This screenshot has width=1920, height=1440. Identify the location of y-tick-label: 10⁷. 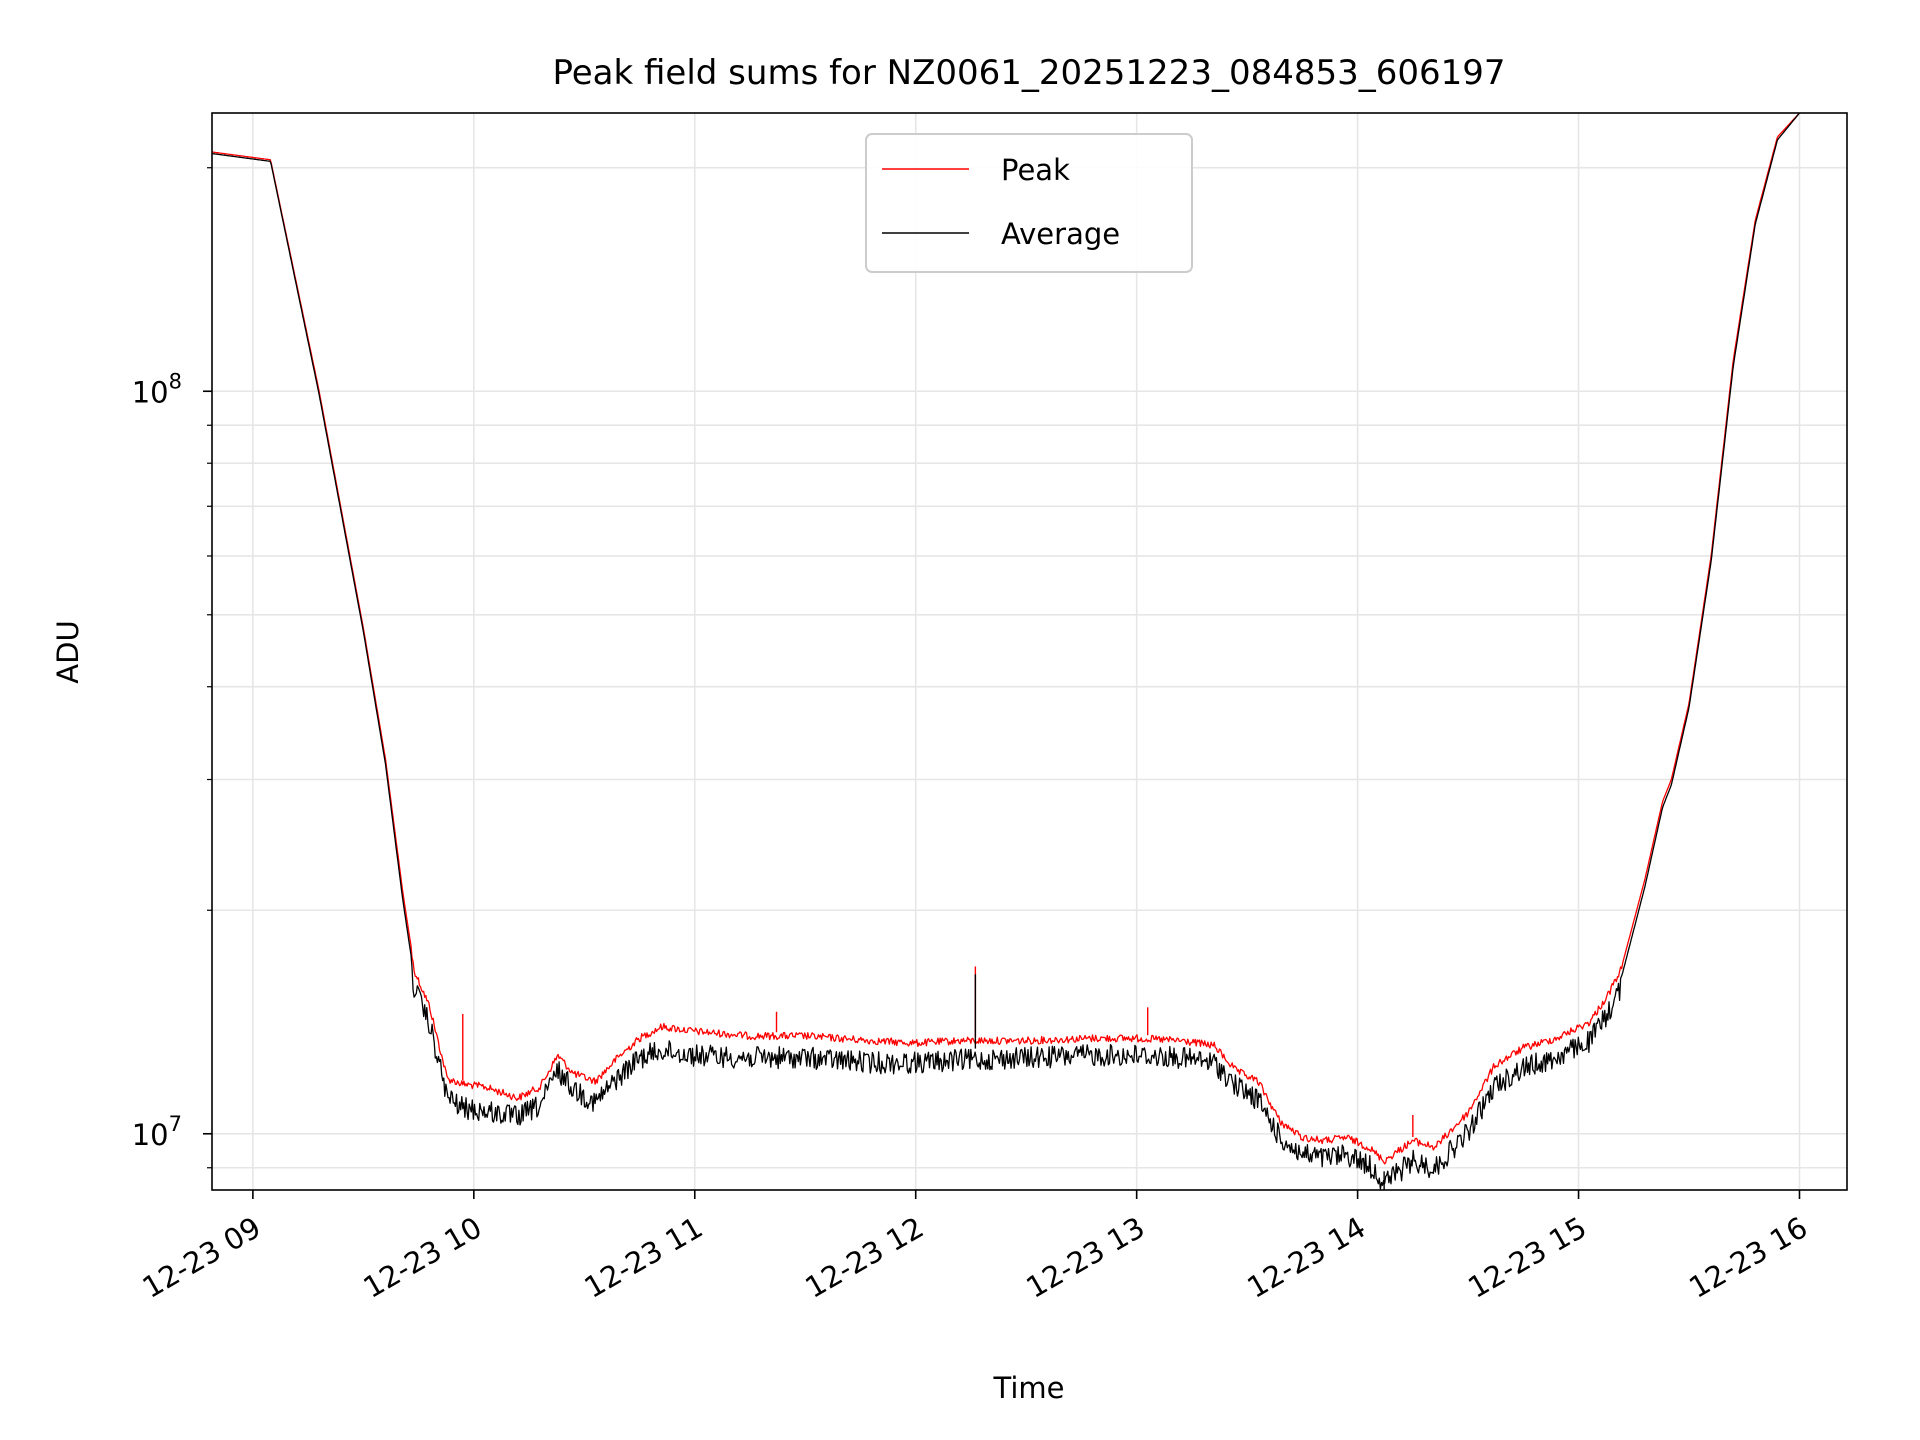
(157, 1132).